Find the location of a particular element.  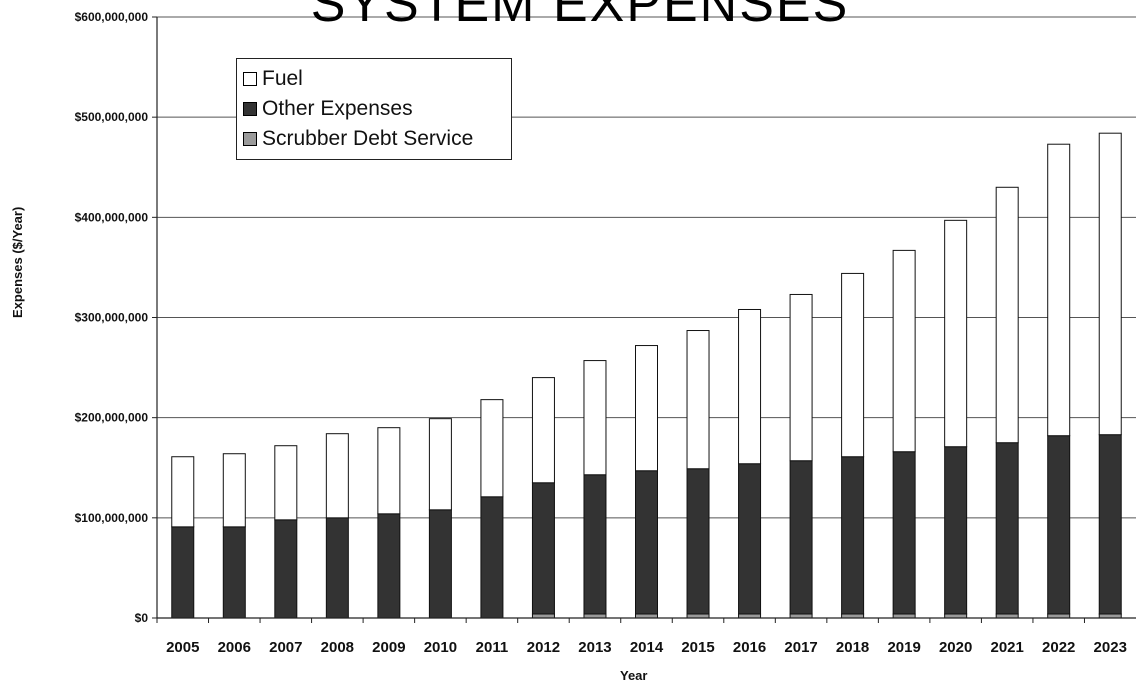

x-tick-label: 2022 is located at coordinates (1058, 647).